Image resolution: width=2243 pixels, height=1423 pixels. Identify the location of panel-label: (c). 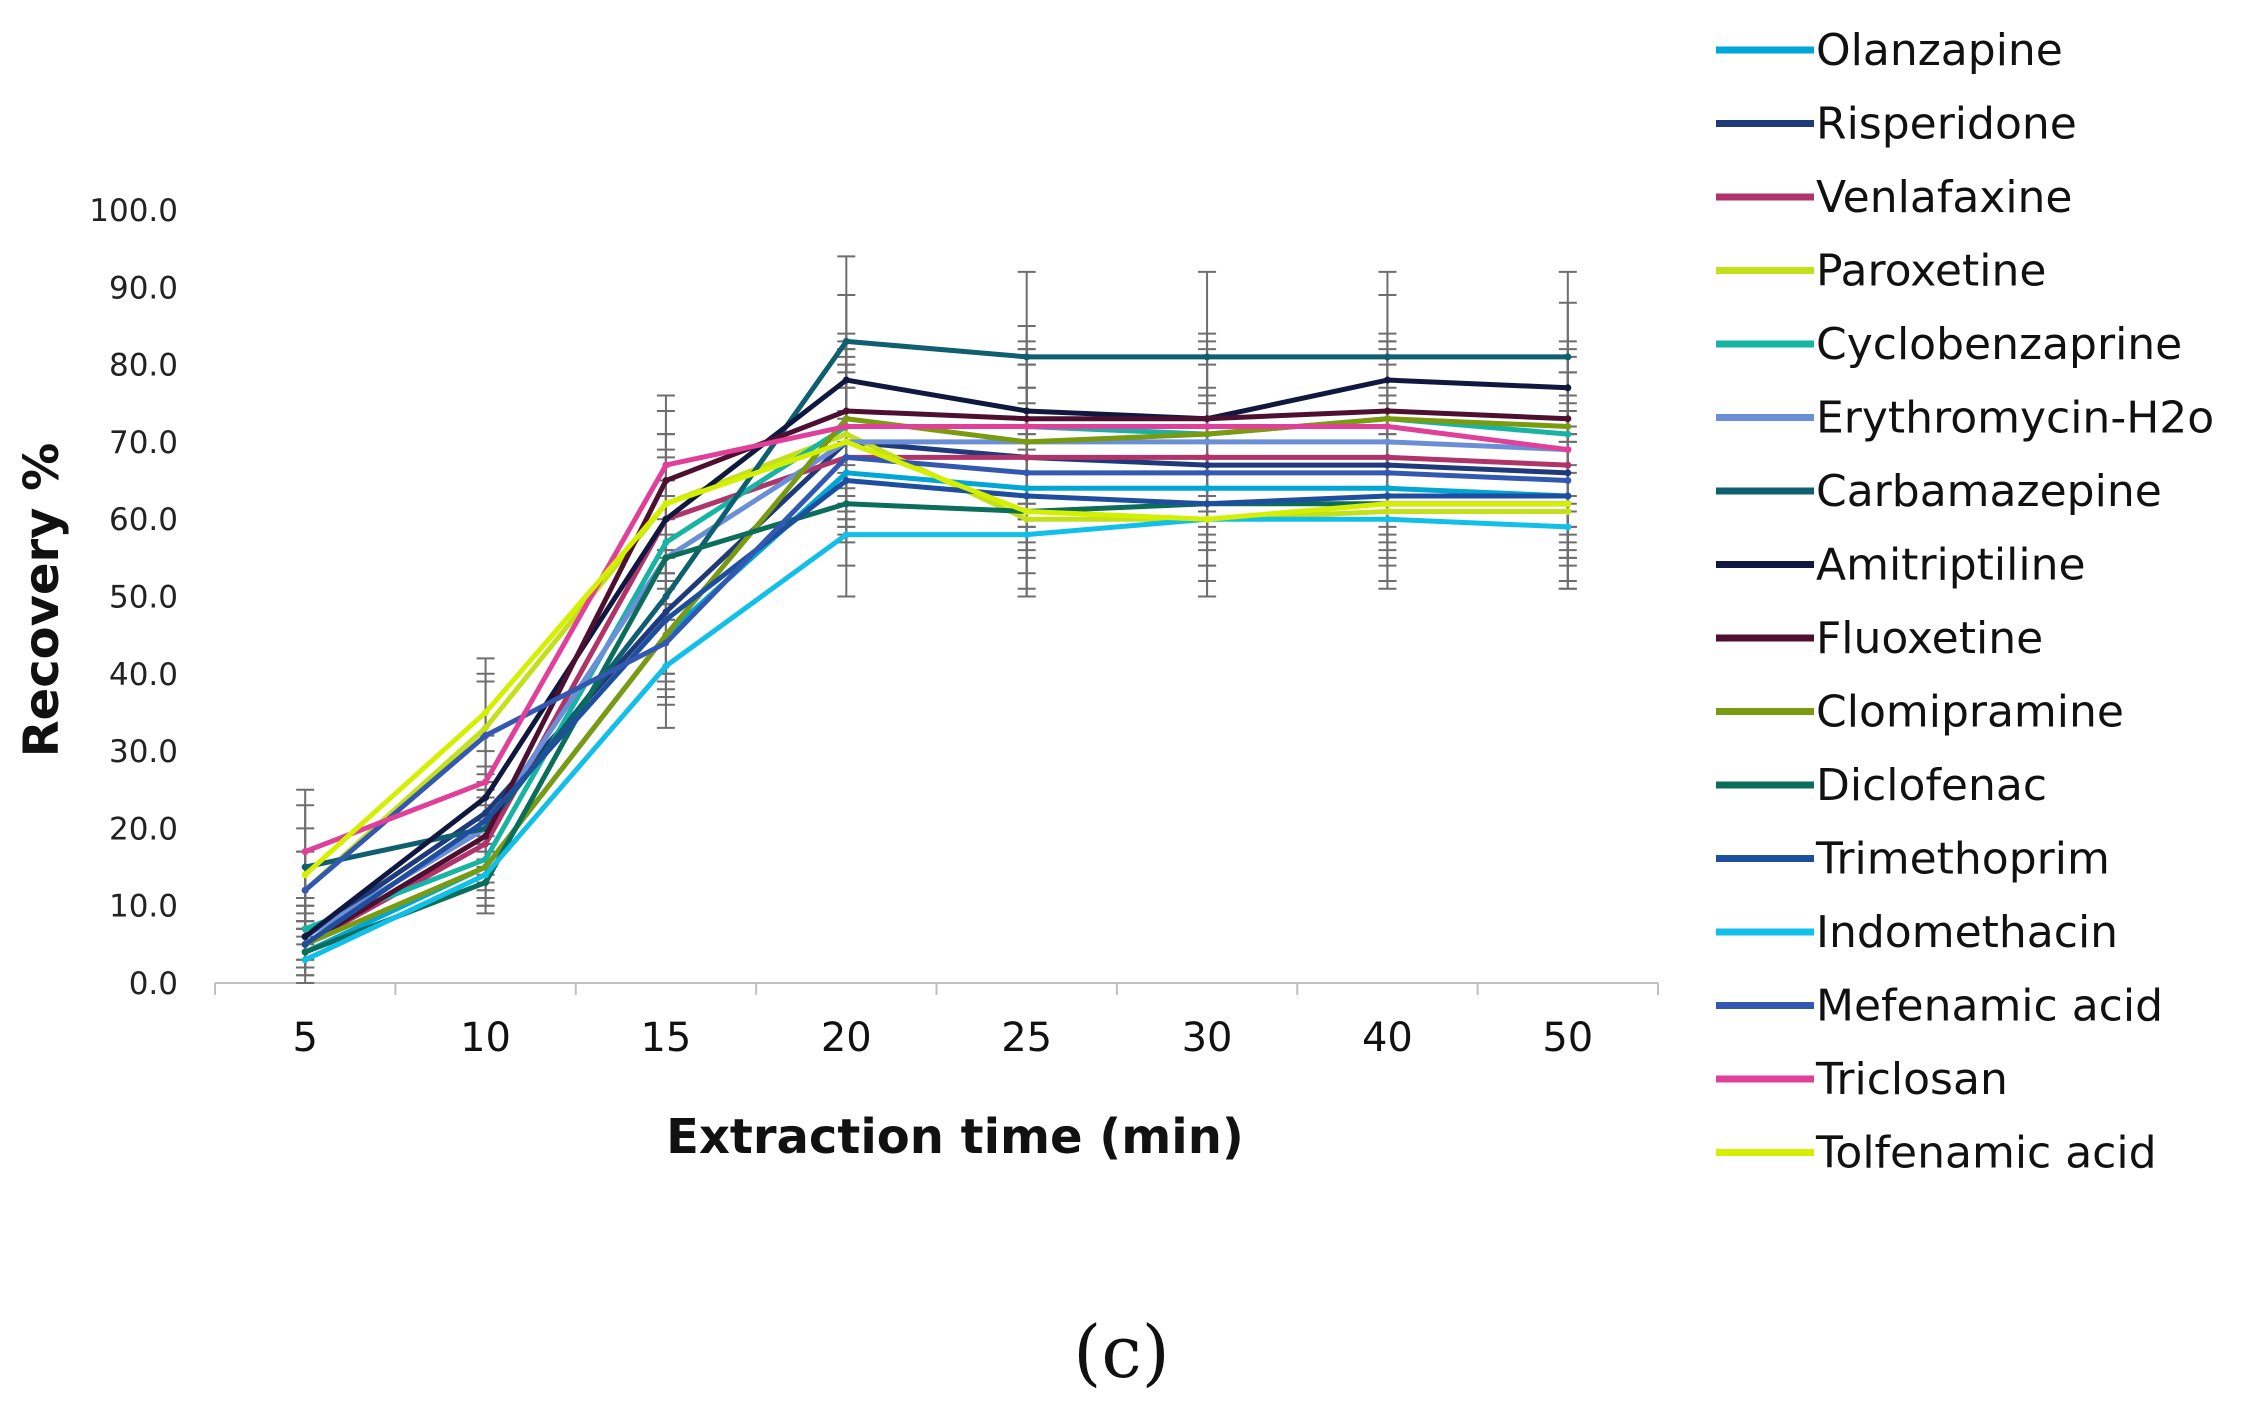
(1121, 1352).